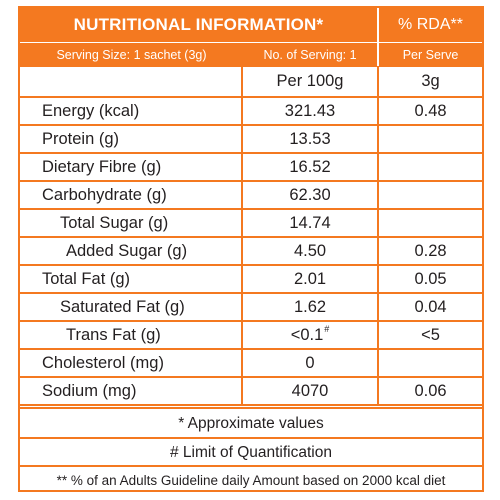  I want to click on nutrient-label: Energy (kcal), so click(131, 112).